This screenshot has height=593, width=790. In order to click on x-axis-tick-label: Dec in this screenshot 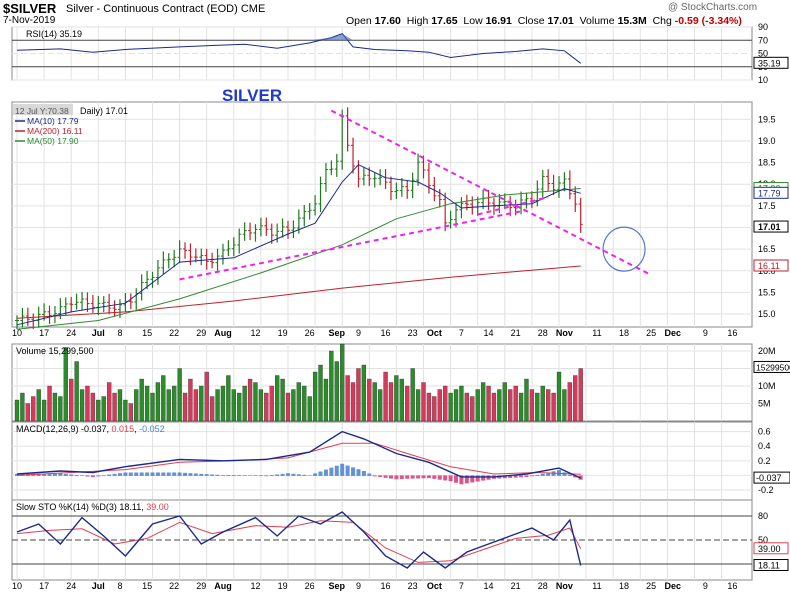, I will do `click(673, 333)`.